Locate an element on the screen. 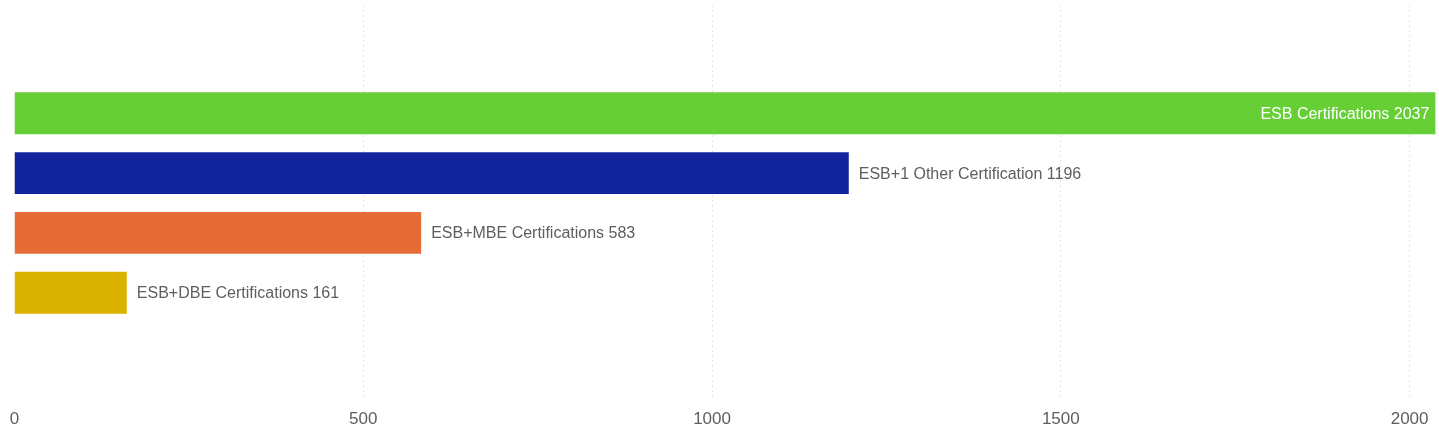 This screenshot has width=1439, height=436. data-label: ESB Certifications 2037 is located at coordinates (1345, 113).